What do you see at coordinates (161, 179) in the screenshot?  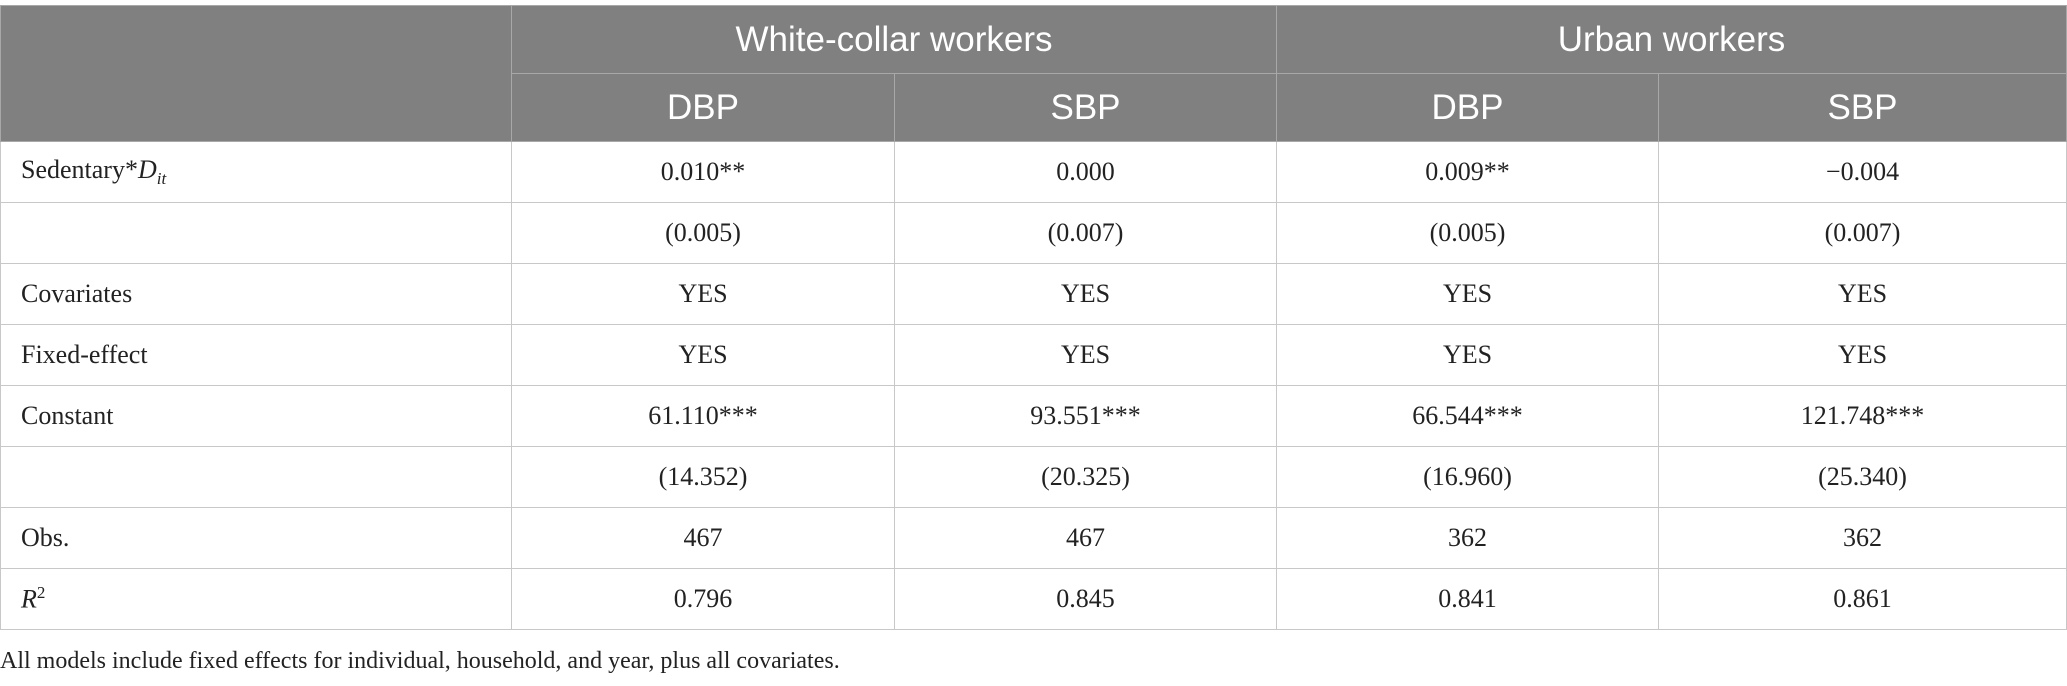 I see `label-subscript: it` at bounding box center [161, 179].